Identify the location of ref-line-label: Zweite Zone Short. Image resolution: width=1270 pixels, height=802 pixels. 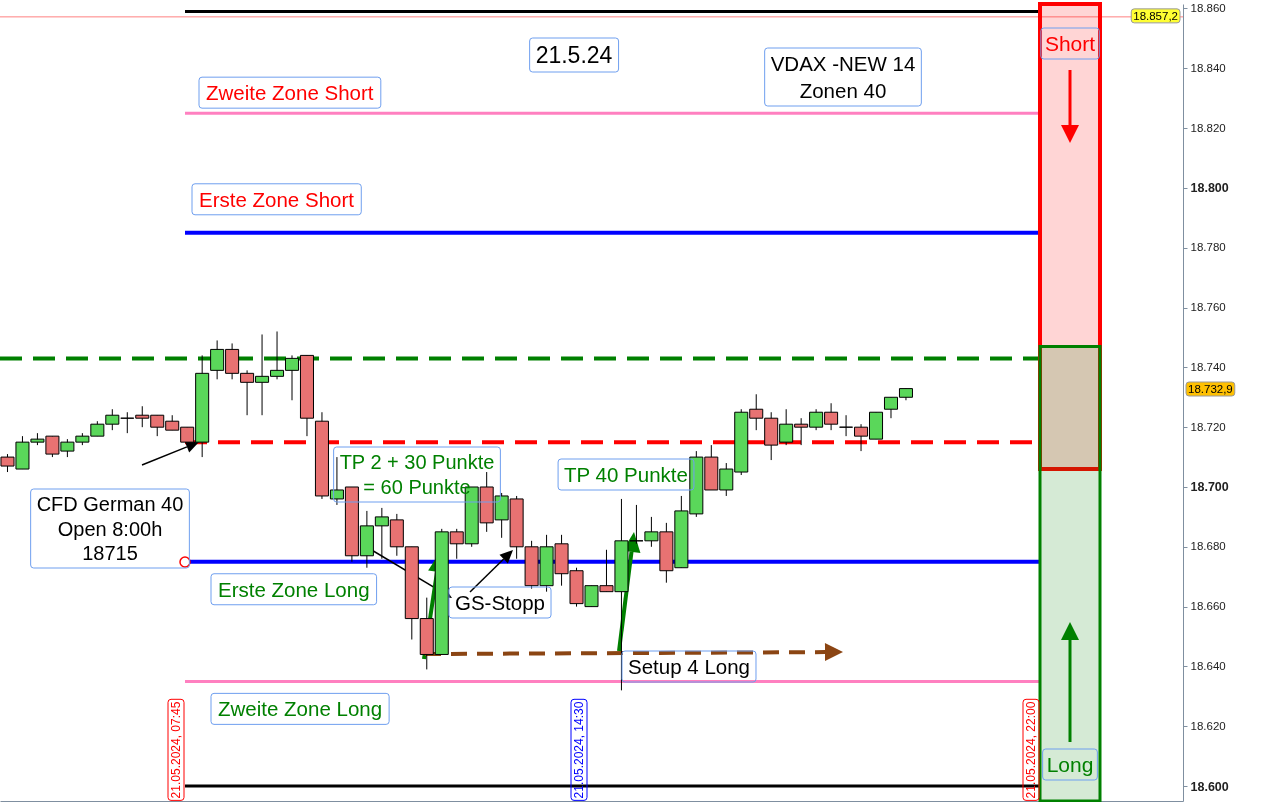
(290, 93).